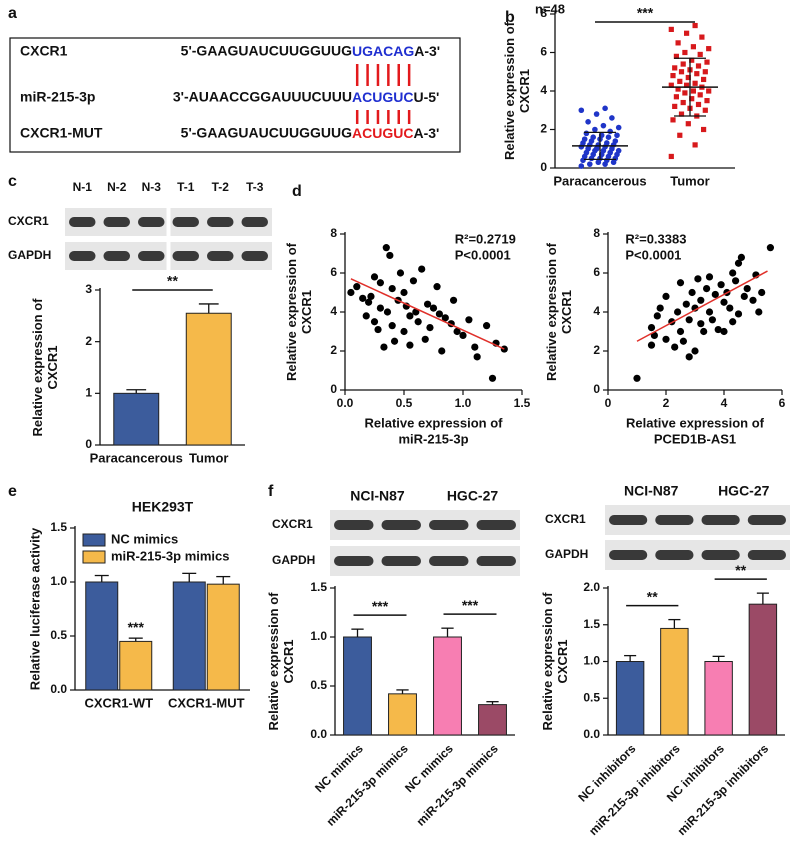  What do you see at coordinates (118, 702) in the screenshot?
I see `x-tick-label: CXCR1-WT` at bounding box center [118, 702].